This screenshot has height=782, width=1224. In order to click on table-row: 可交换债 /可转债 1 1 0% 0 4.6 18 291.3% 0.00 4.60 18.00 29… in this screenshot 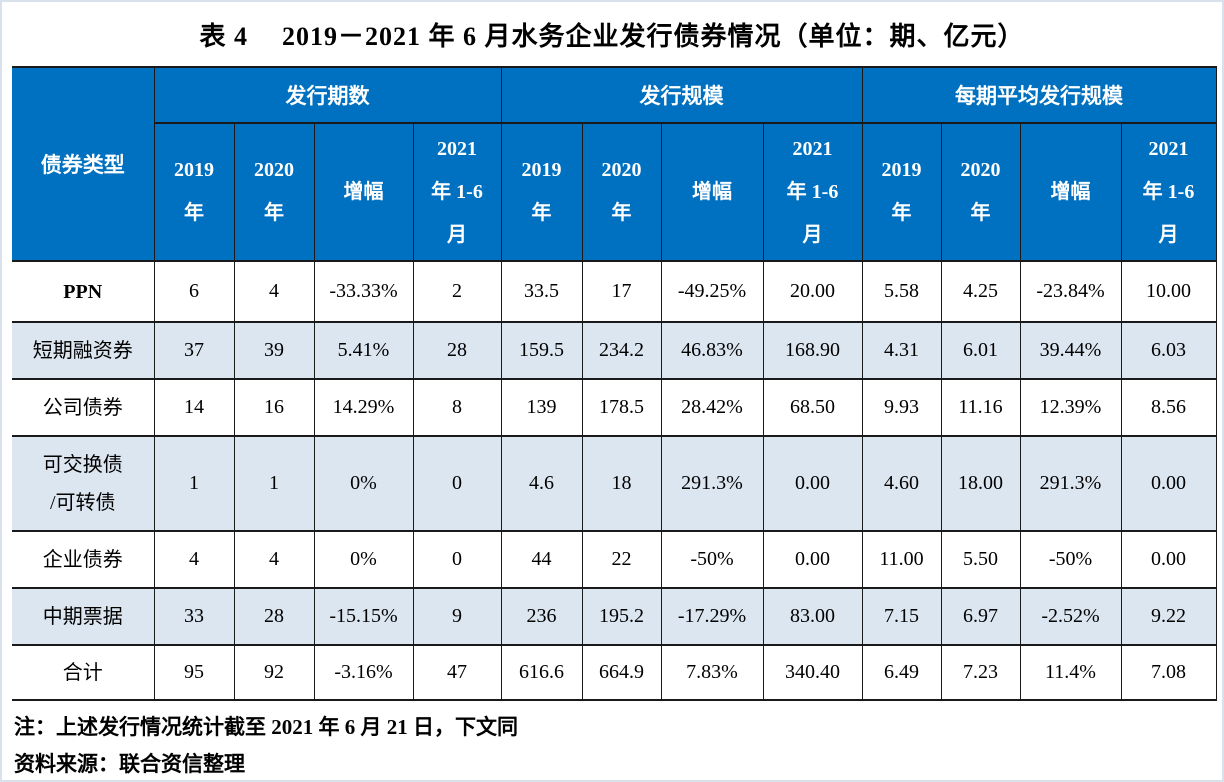, I will do `click(614, 483)`.